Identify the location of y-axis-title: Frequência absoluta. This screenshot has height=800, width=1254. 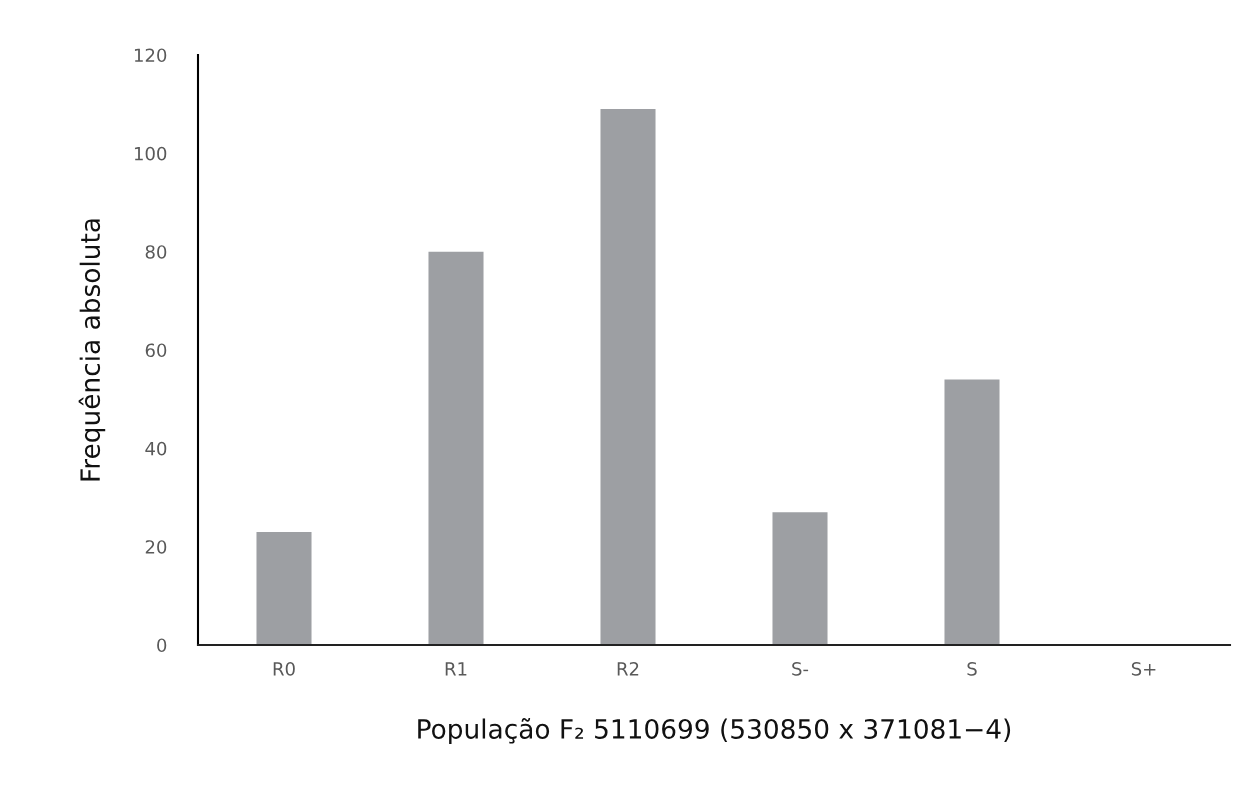
(92, 350).